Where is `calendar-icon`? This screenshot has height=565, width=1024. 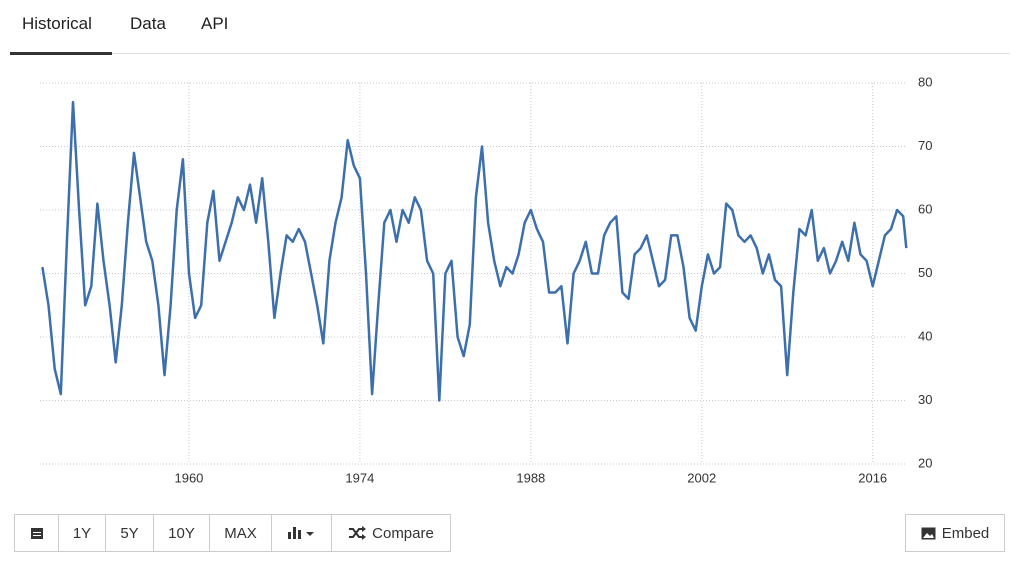 calendar-icon is located at coordinates (36, 533).